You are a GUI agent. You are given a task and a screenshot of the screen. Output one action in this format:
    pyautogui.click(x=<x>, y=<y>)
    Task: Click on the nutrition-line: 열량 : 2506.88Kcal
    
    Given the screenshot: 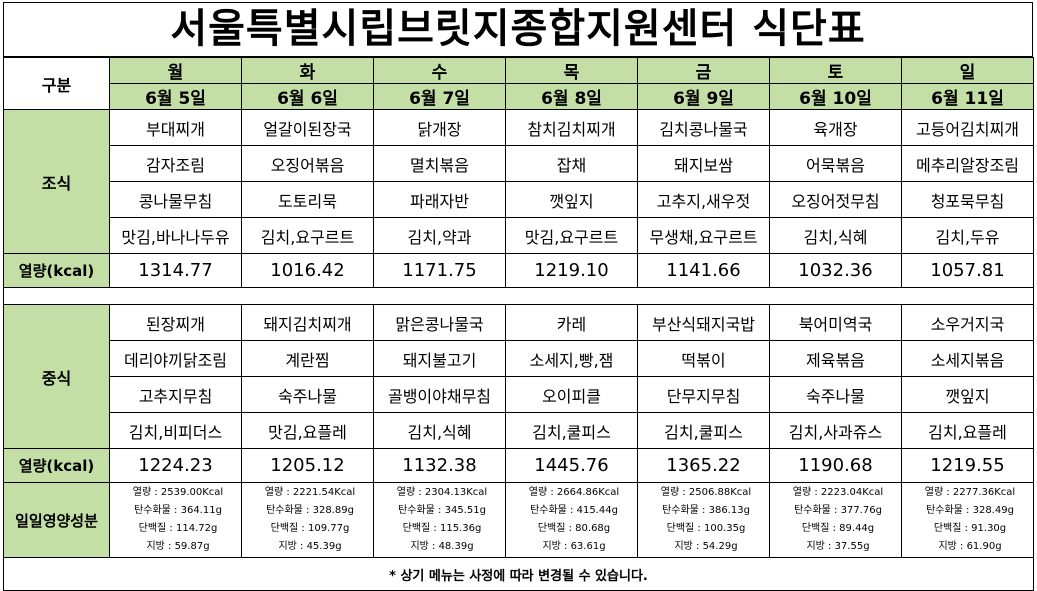 What is the action you would take?
    pyautogui.click(x=706, y=492)
    